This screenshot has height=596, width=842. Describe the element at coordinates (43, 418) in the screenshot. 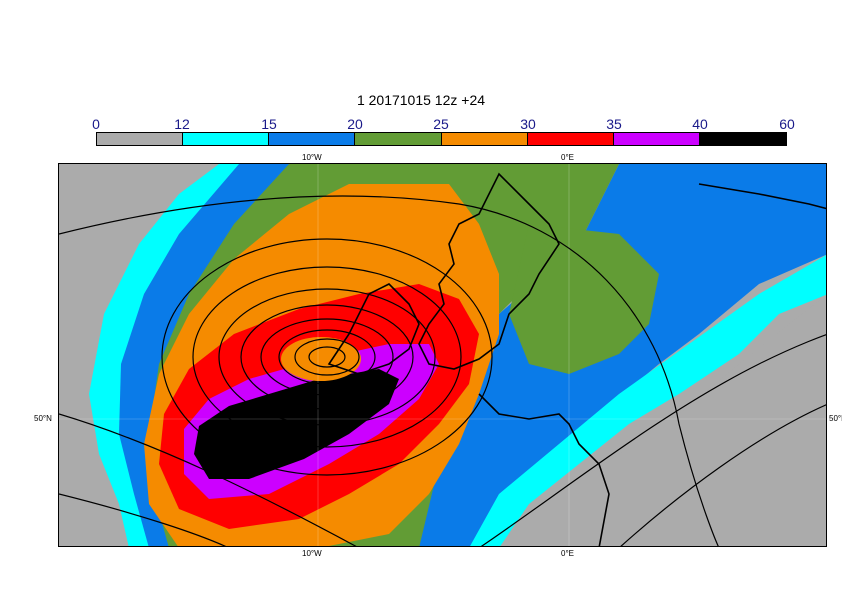

I see `left-lat-label: 50°N` at that location.